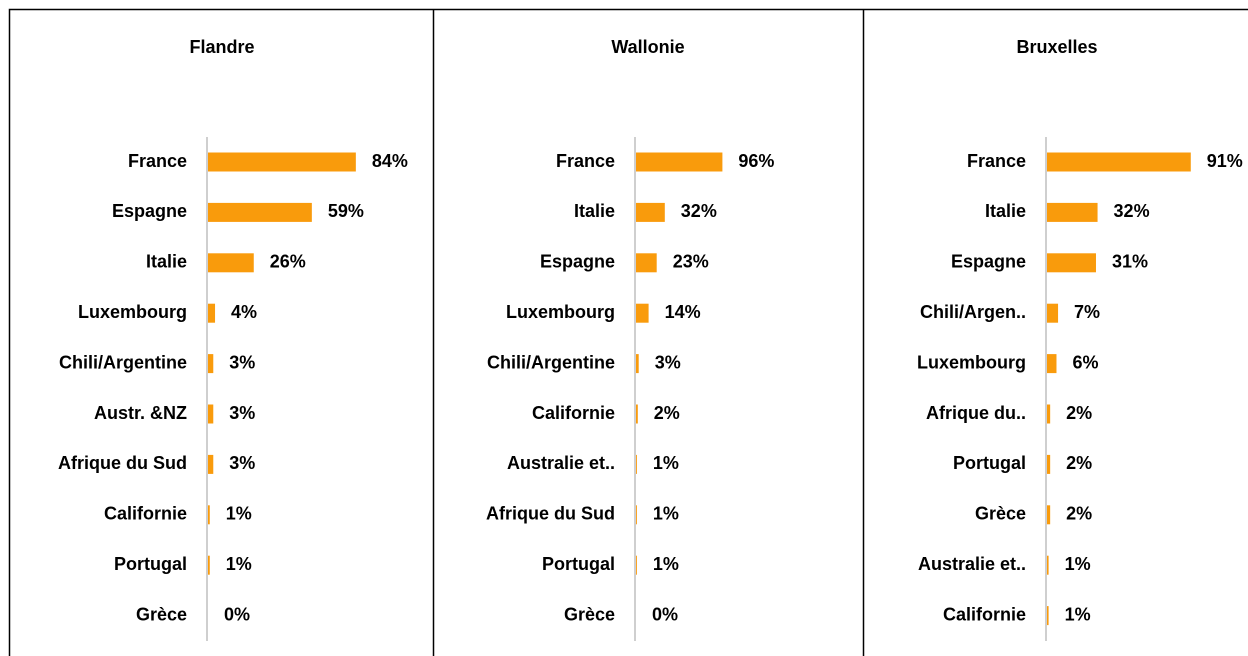 The width and height of the screenshot is (1248, 656). Describe the element at coordinates (683, 312) in the screenshot. I see `value-label: 14%` at that location.